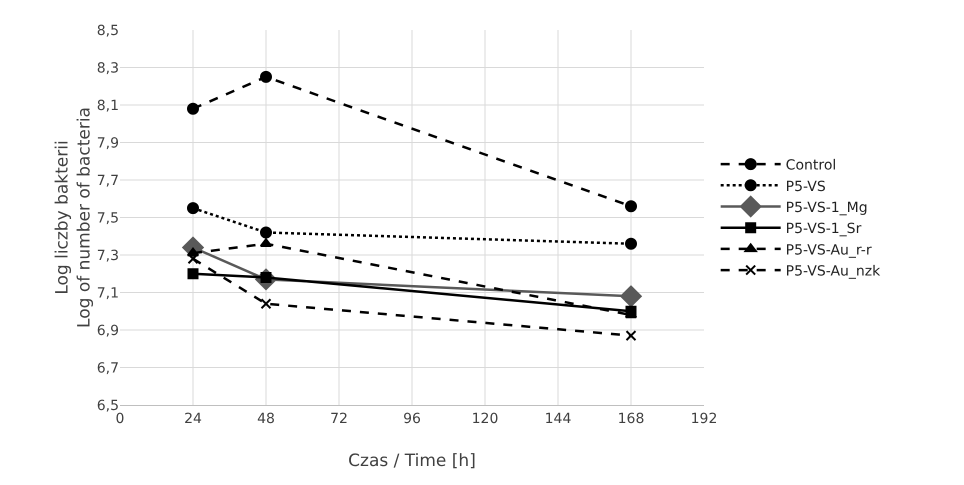 Image resolution: width=964 pixels, height=485 pixels. What do you see at coordinates (704, 418) in the screenshot?
I see `x-tick-label: 192` at bounding box center [704, 418].